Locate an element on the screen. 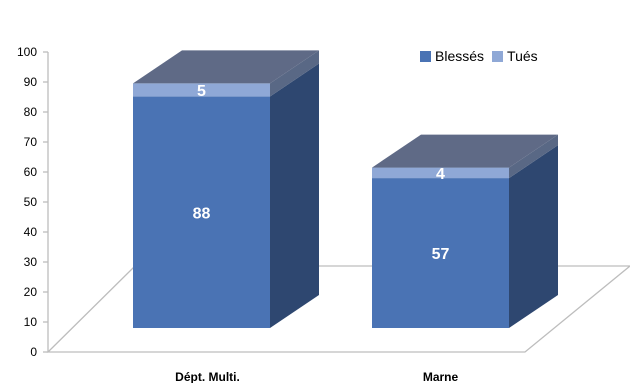 This screenshot has height=383, width=630. x-axis: Dépt. Multi. Marne is located at coordinates (316, 376).